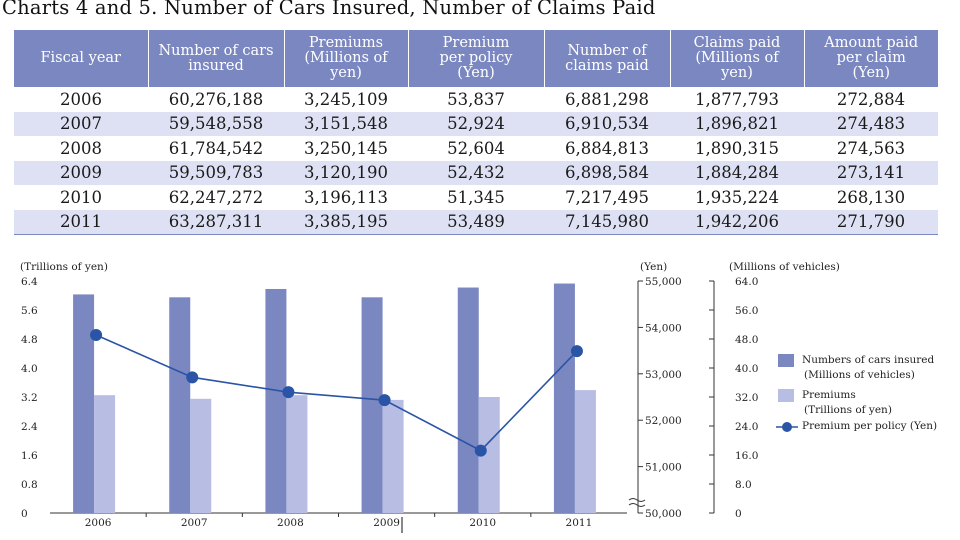  I want to click on left-tick-label: 0, so click(24, 514).